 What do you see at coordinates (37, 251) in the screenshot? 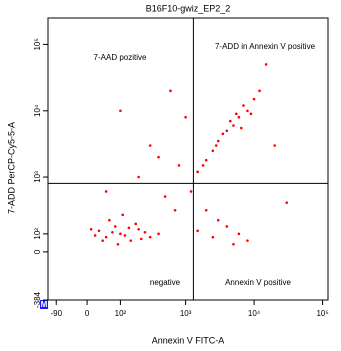
I see `y-tick-label: 0` at bounding box center [37, 251].